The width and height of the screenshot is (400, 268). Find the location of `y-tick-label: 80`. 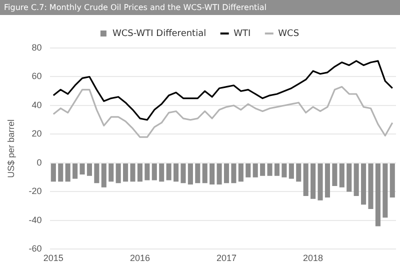

y-tick-label: 80 is located at coordinates (37, 47).